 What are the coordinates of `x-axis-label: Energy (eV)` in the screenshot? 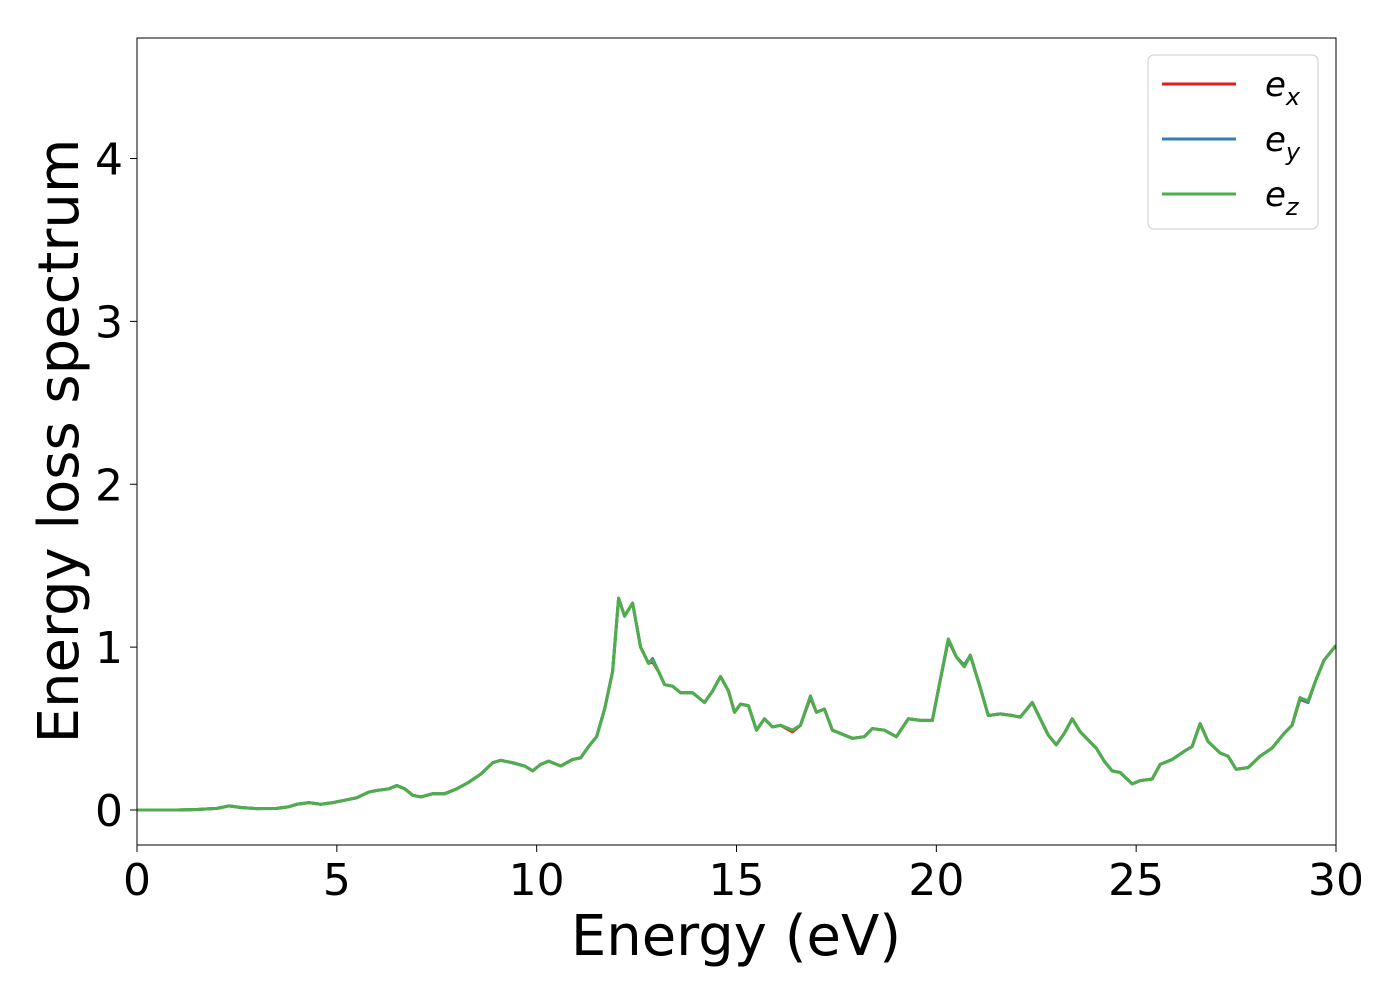 It's located at (736, 936).